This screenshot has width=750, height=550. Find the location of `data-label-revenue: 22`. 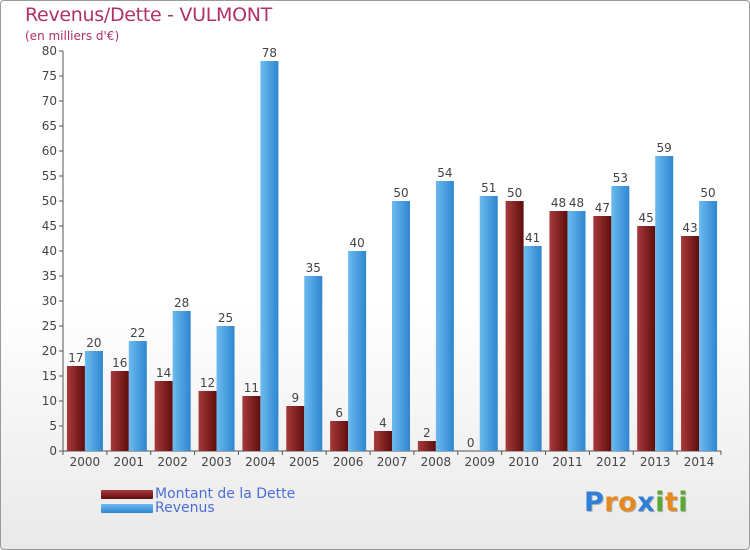

data-label-revenue: 22 is located at coordinates (137, 333).